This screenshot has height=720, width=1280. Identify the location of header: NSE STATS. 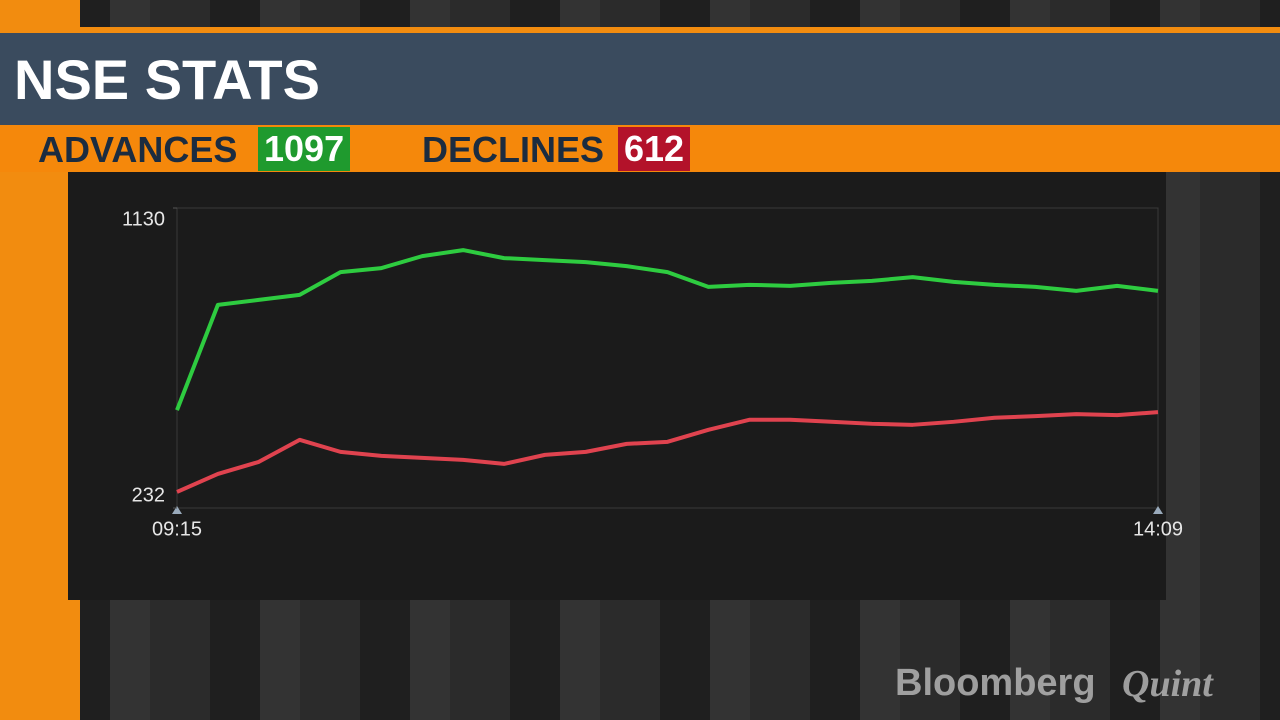
(640, 79).